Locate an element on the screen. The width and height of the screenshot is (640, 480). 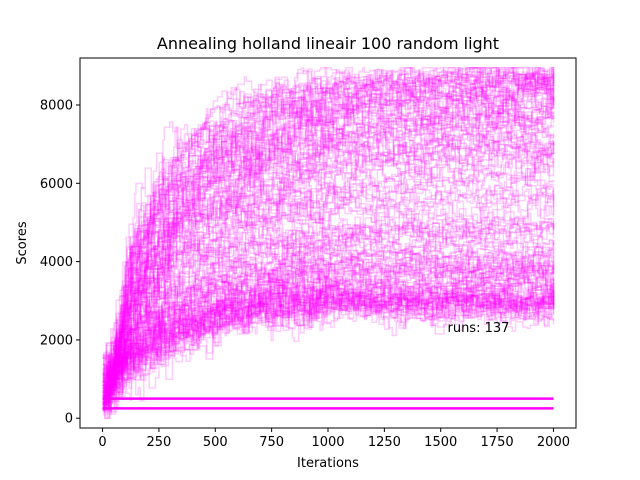
y-tick-label: 8000 is located at coordinates (56, 105).